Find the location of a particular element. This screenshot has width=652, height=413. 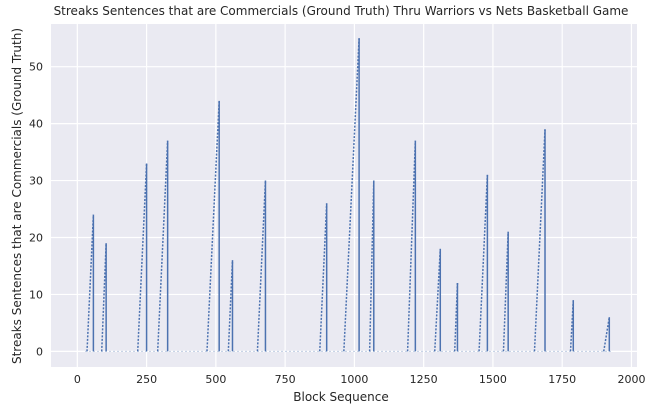

y-tick-label: 0 is located at coordinates (39, 351).